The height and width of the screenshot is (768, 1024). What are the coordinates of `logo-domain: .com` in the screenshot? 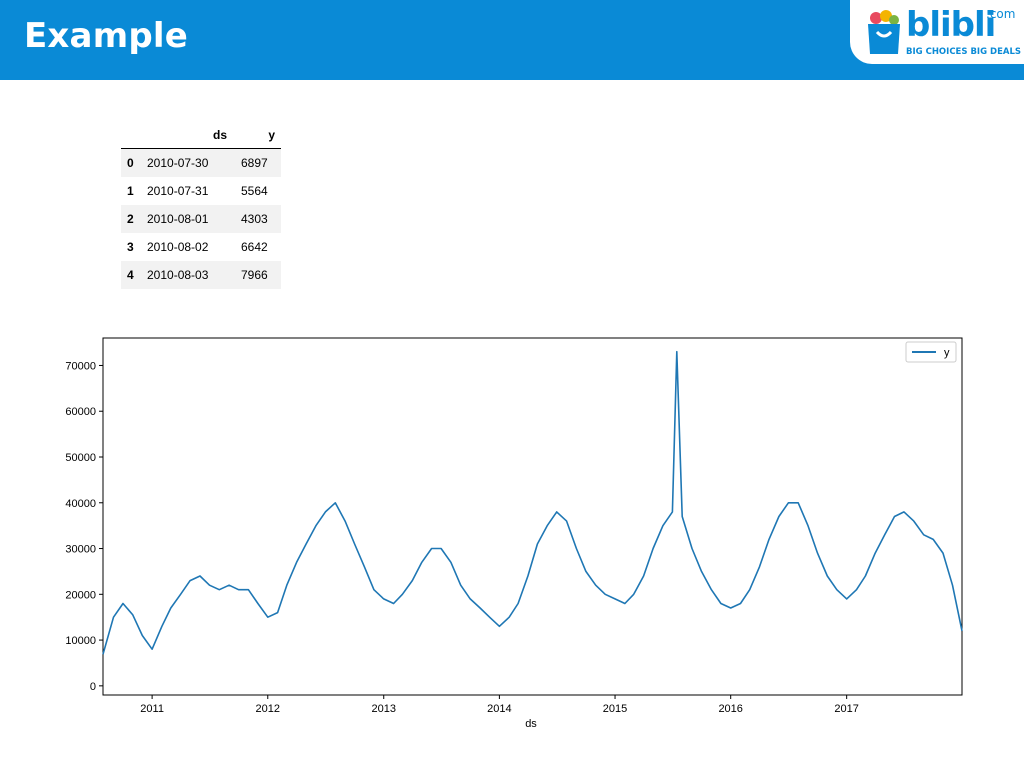 It's located at (1001, 14).